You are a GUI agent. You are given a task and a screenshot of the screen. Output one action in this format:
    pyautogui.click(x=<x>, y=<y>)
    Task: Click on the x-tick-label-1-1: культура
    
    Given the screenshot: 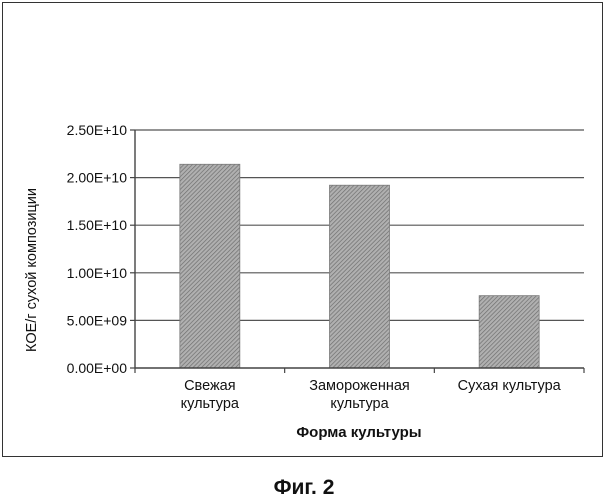 What is the action you would take?
    pyautogui.click(x=359, y=404)
    